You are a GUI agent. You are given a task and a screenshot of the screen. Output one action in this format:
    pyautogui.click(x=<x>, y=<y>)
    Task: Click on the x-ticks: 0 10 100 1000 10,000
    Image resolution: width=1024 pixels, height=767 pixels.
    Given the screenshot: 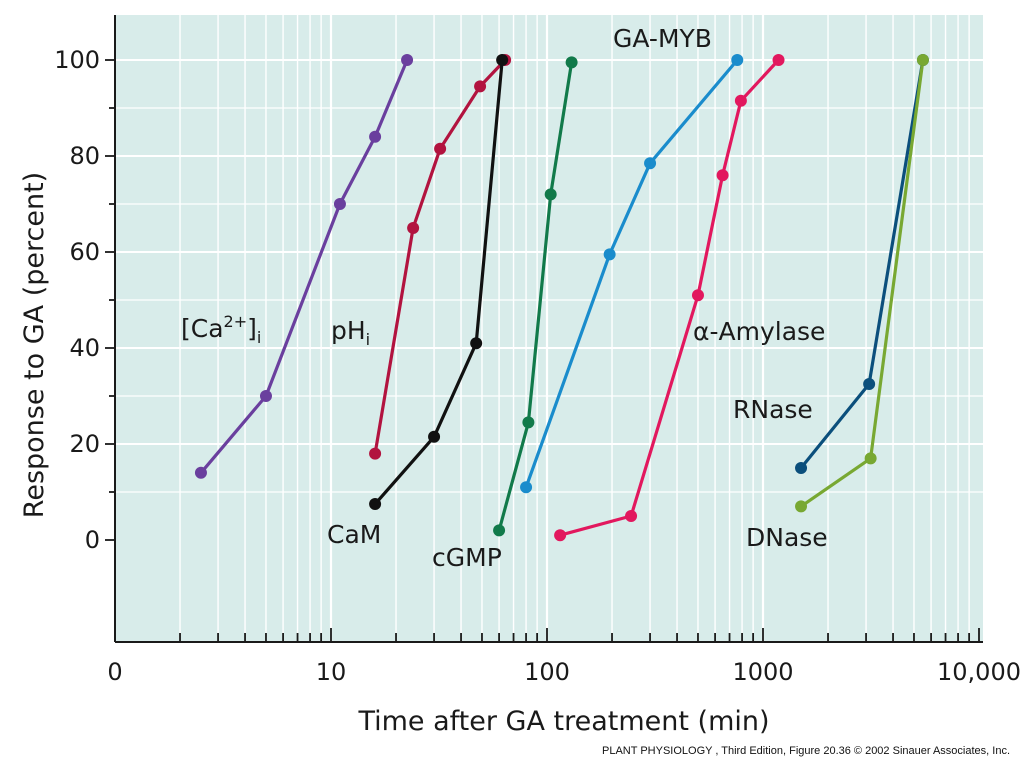 What is the action you would take?
    pyautogui.click(x=564, y=657)
    